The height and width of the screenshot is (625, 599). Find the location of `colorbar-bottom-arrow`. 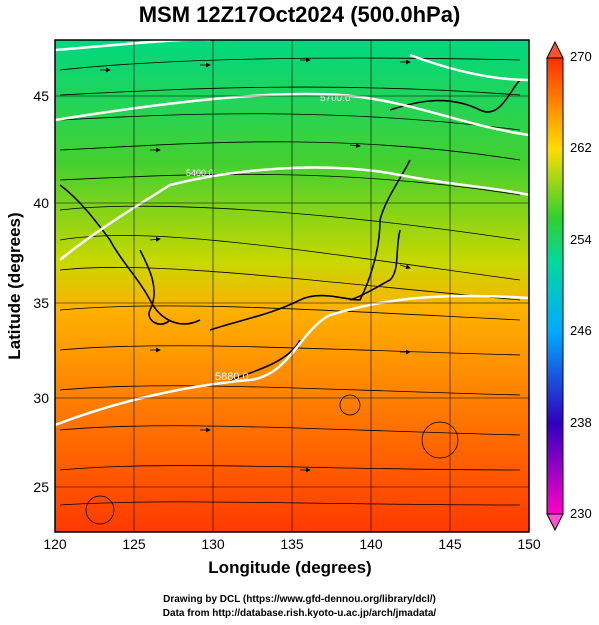

colorbar-bottom-arrow is located at coordinates (555, 522).